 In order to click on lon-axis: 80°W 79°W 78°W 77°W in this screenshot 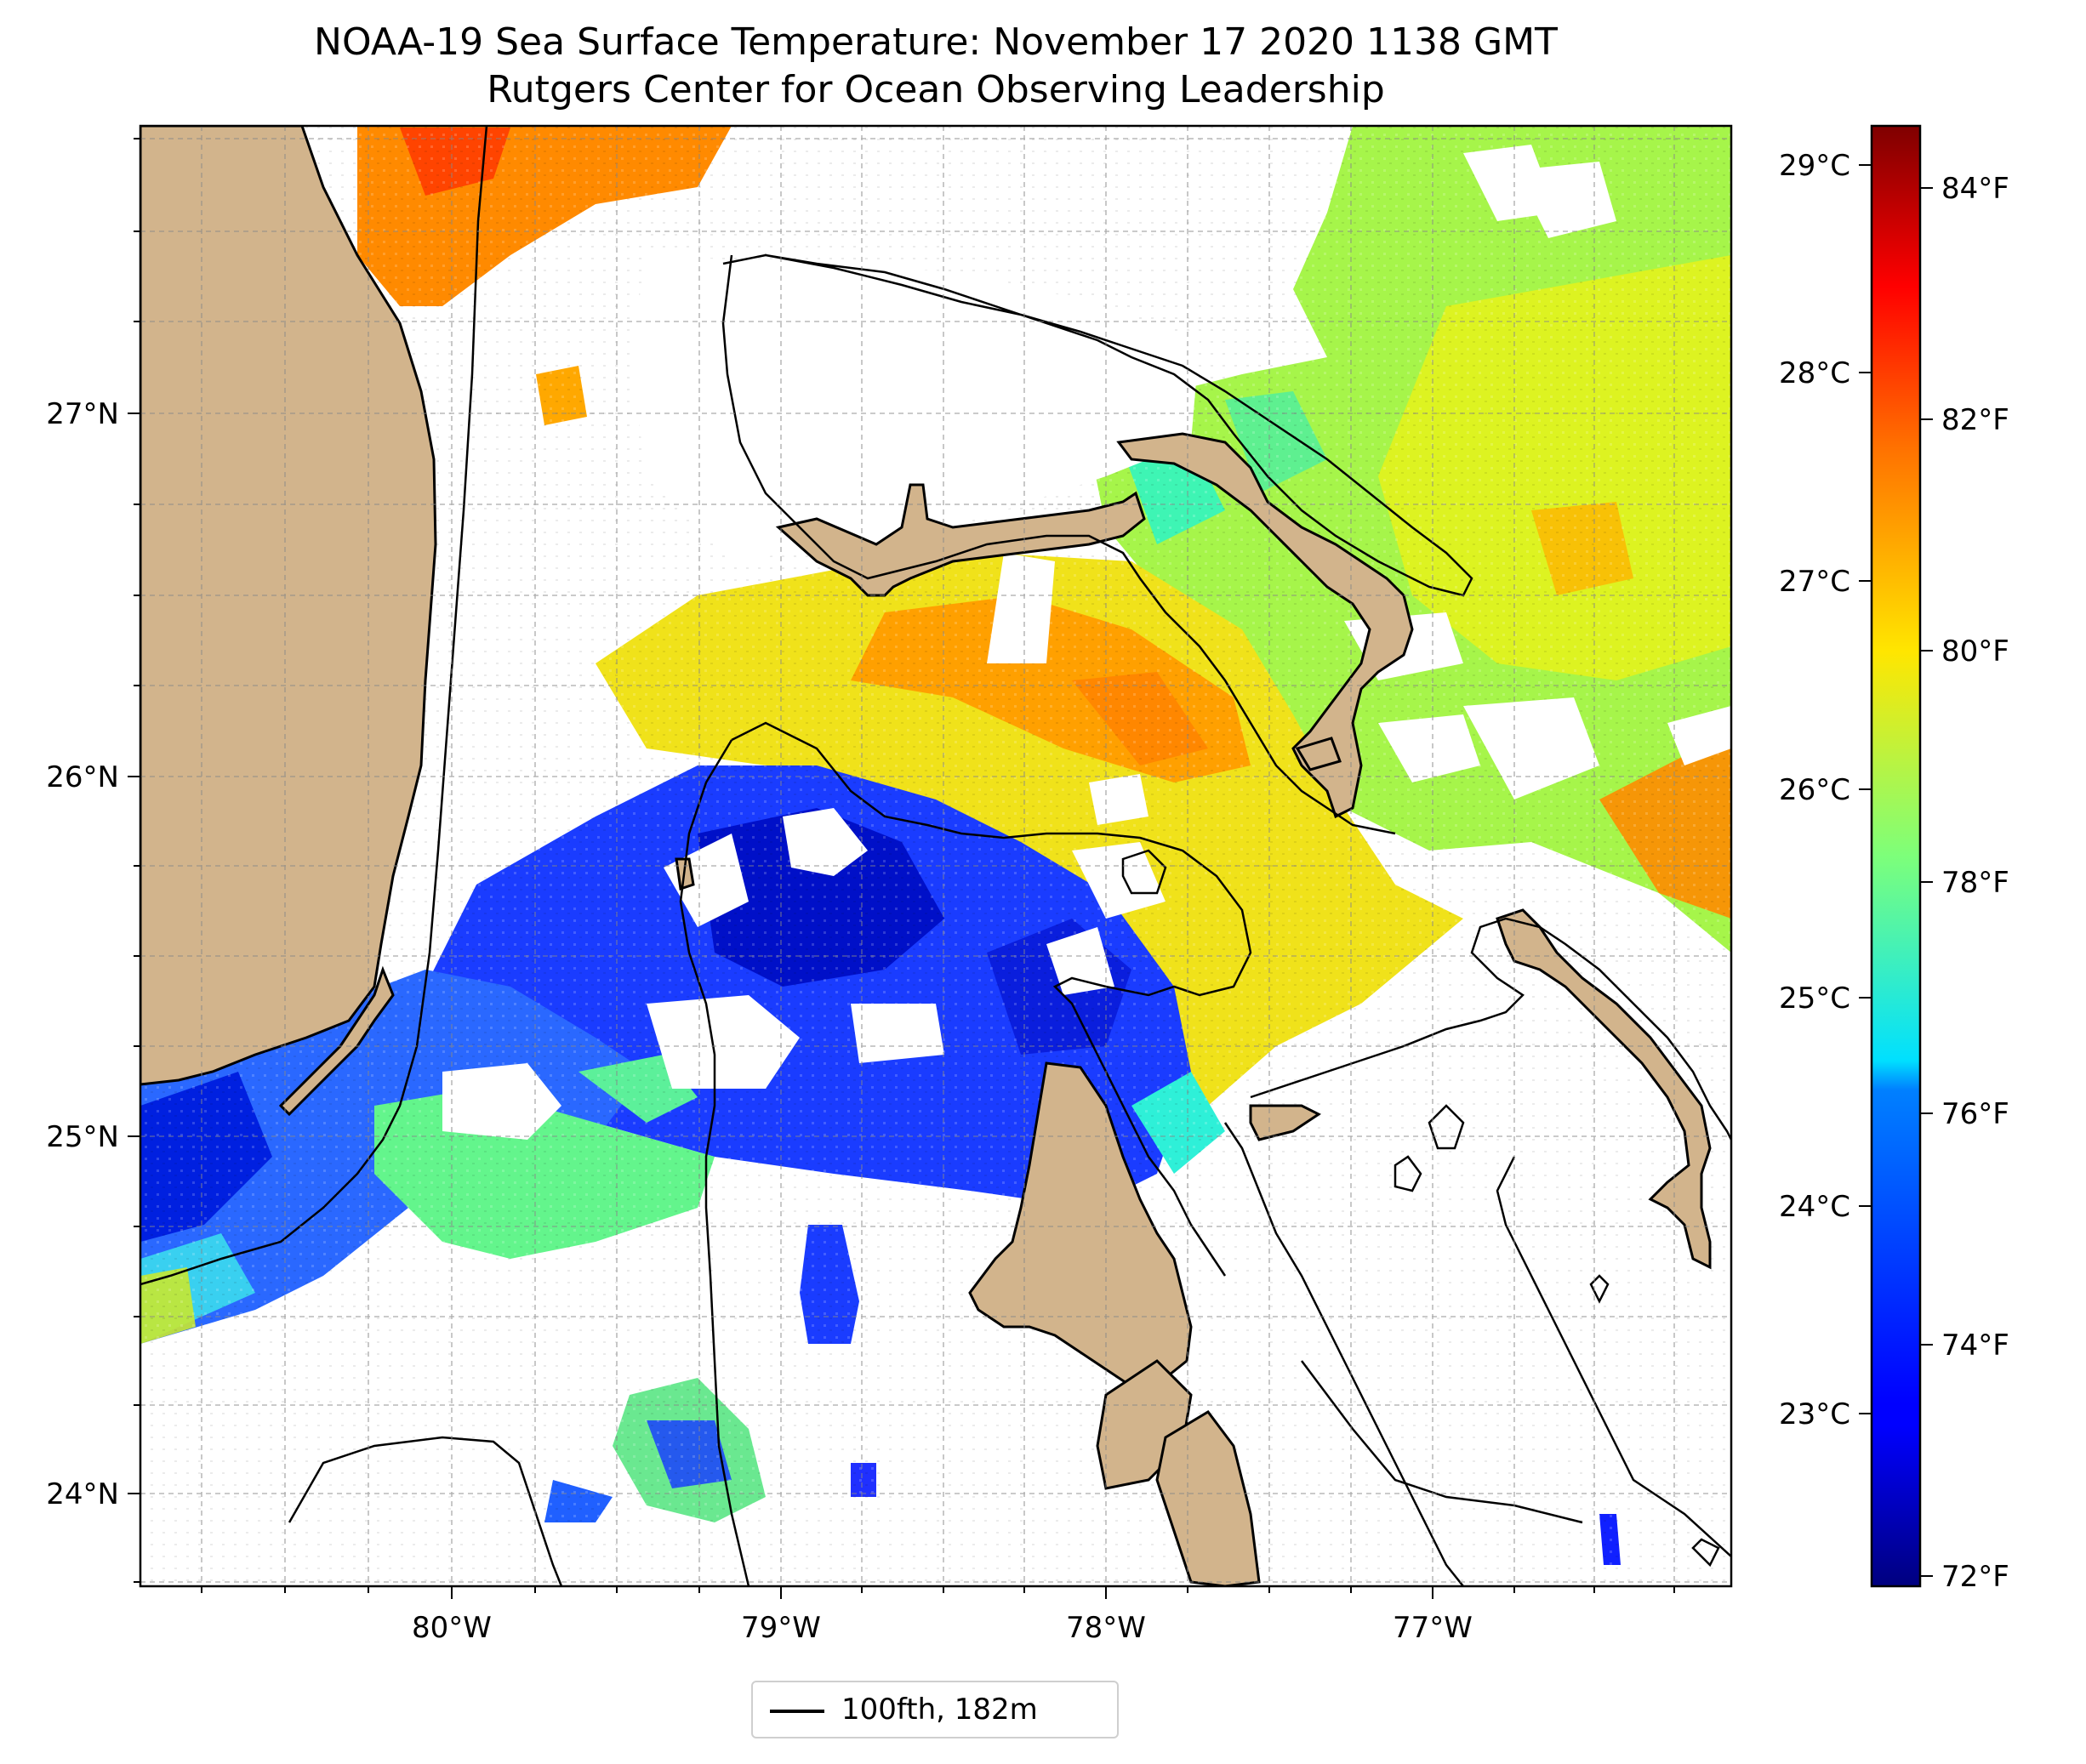, I will do `click(943, 1615)`.